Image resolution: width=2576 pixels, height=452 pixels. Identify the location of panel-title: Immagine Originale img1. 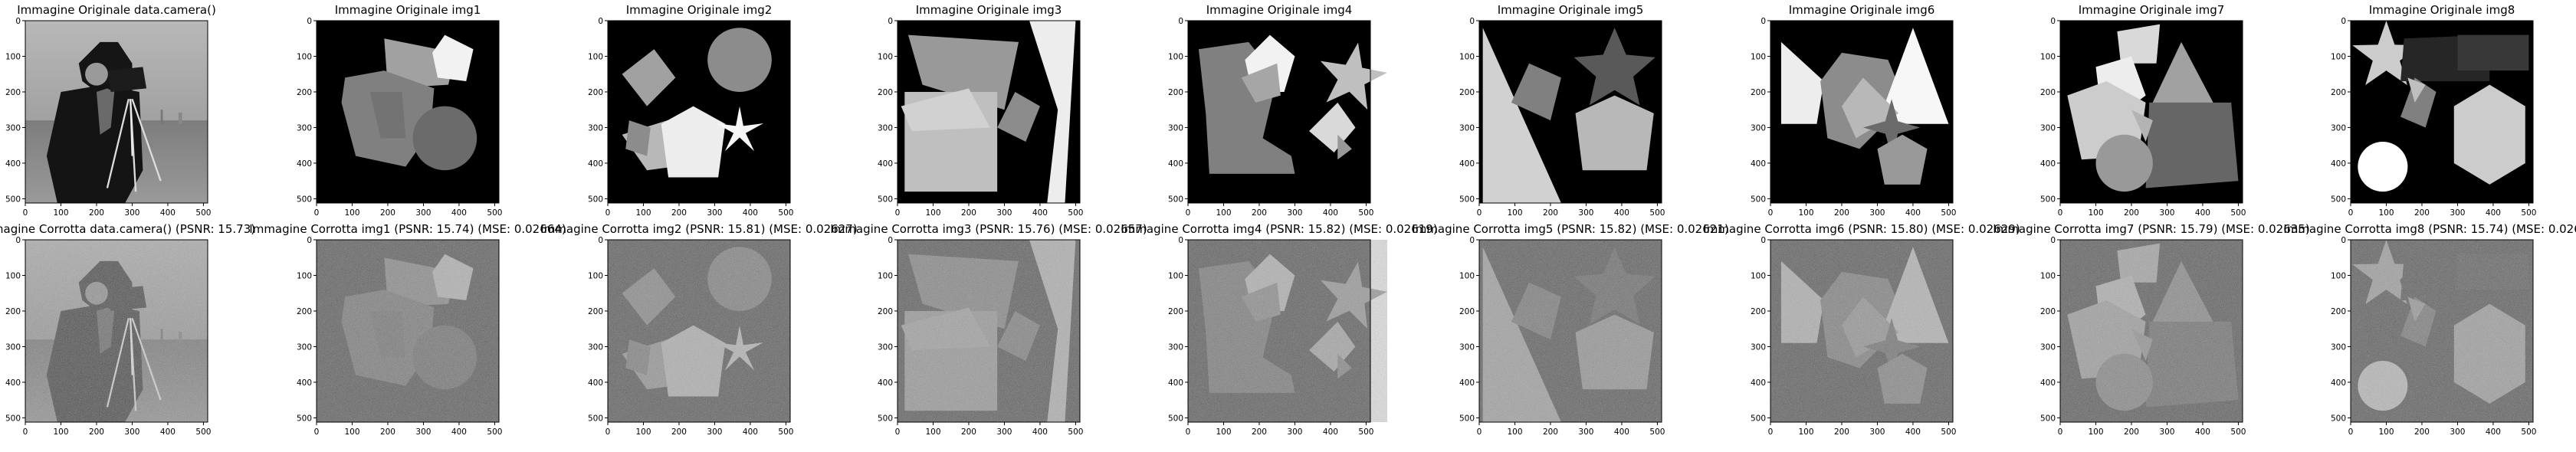
(408, 10).